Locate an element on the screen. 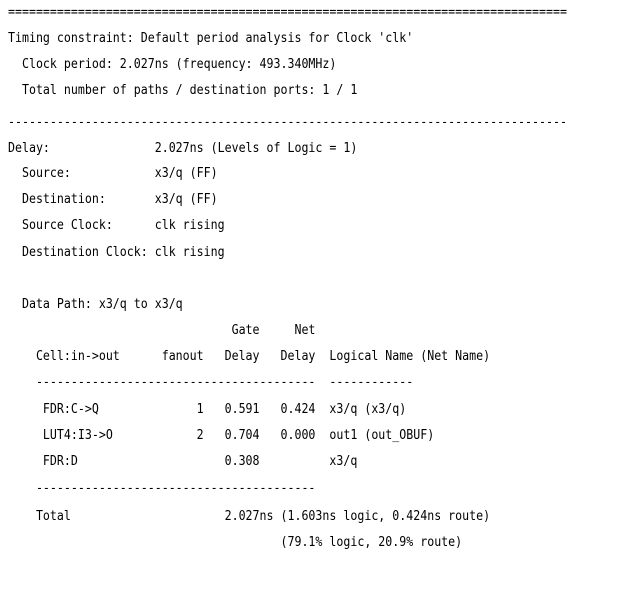  source-clock-line: Source Clock: clk rising is located at coordinates (116, 225).